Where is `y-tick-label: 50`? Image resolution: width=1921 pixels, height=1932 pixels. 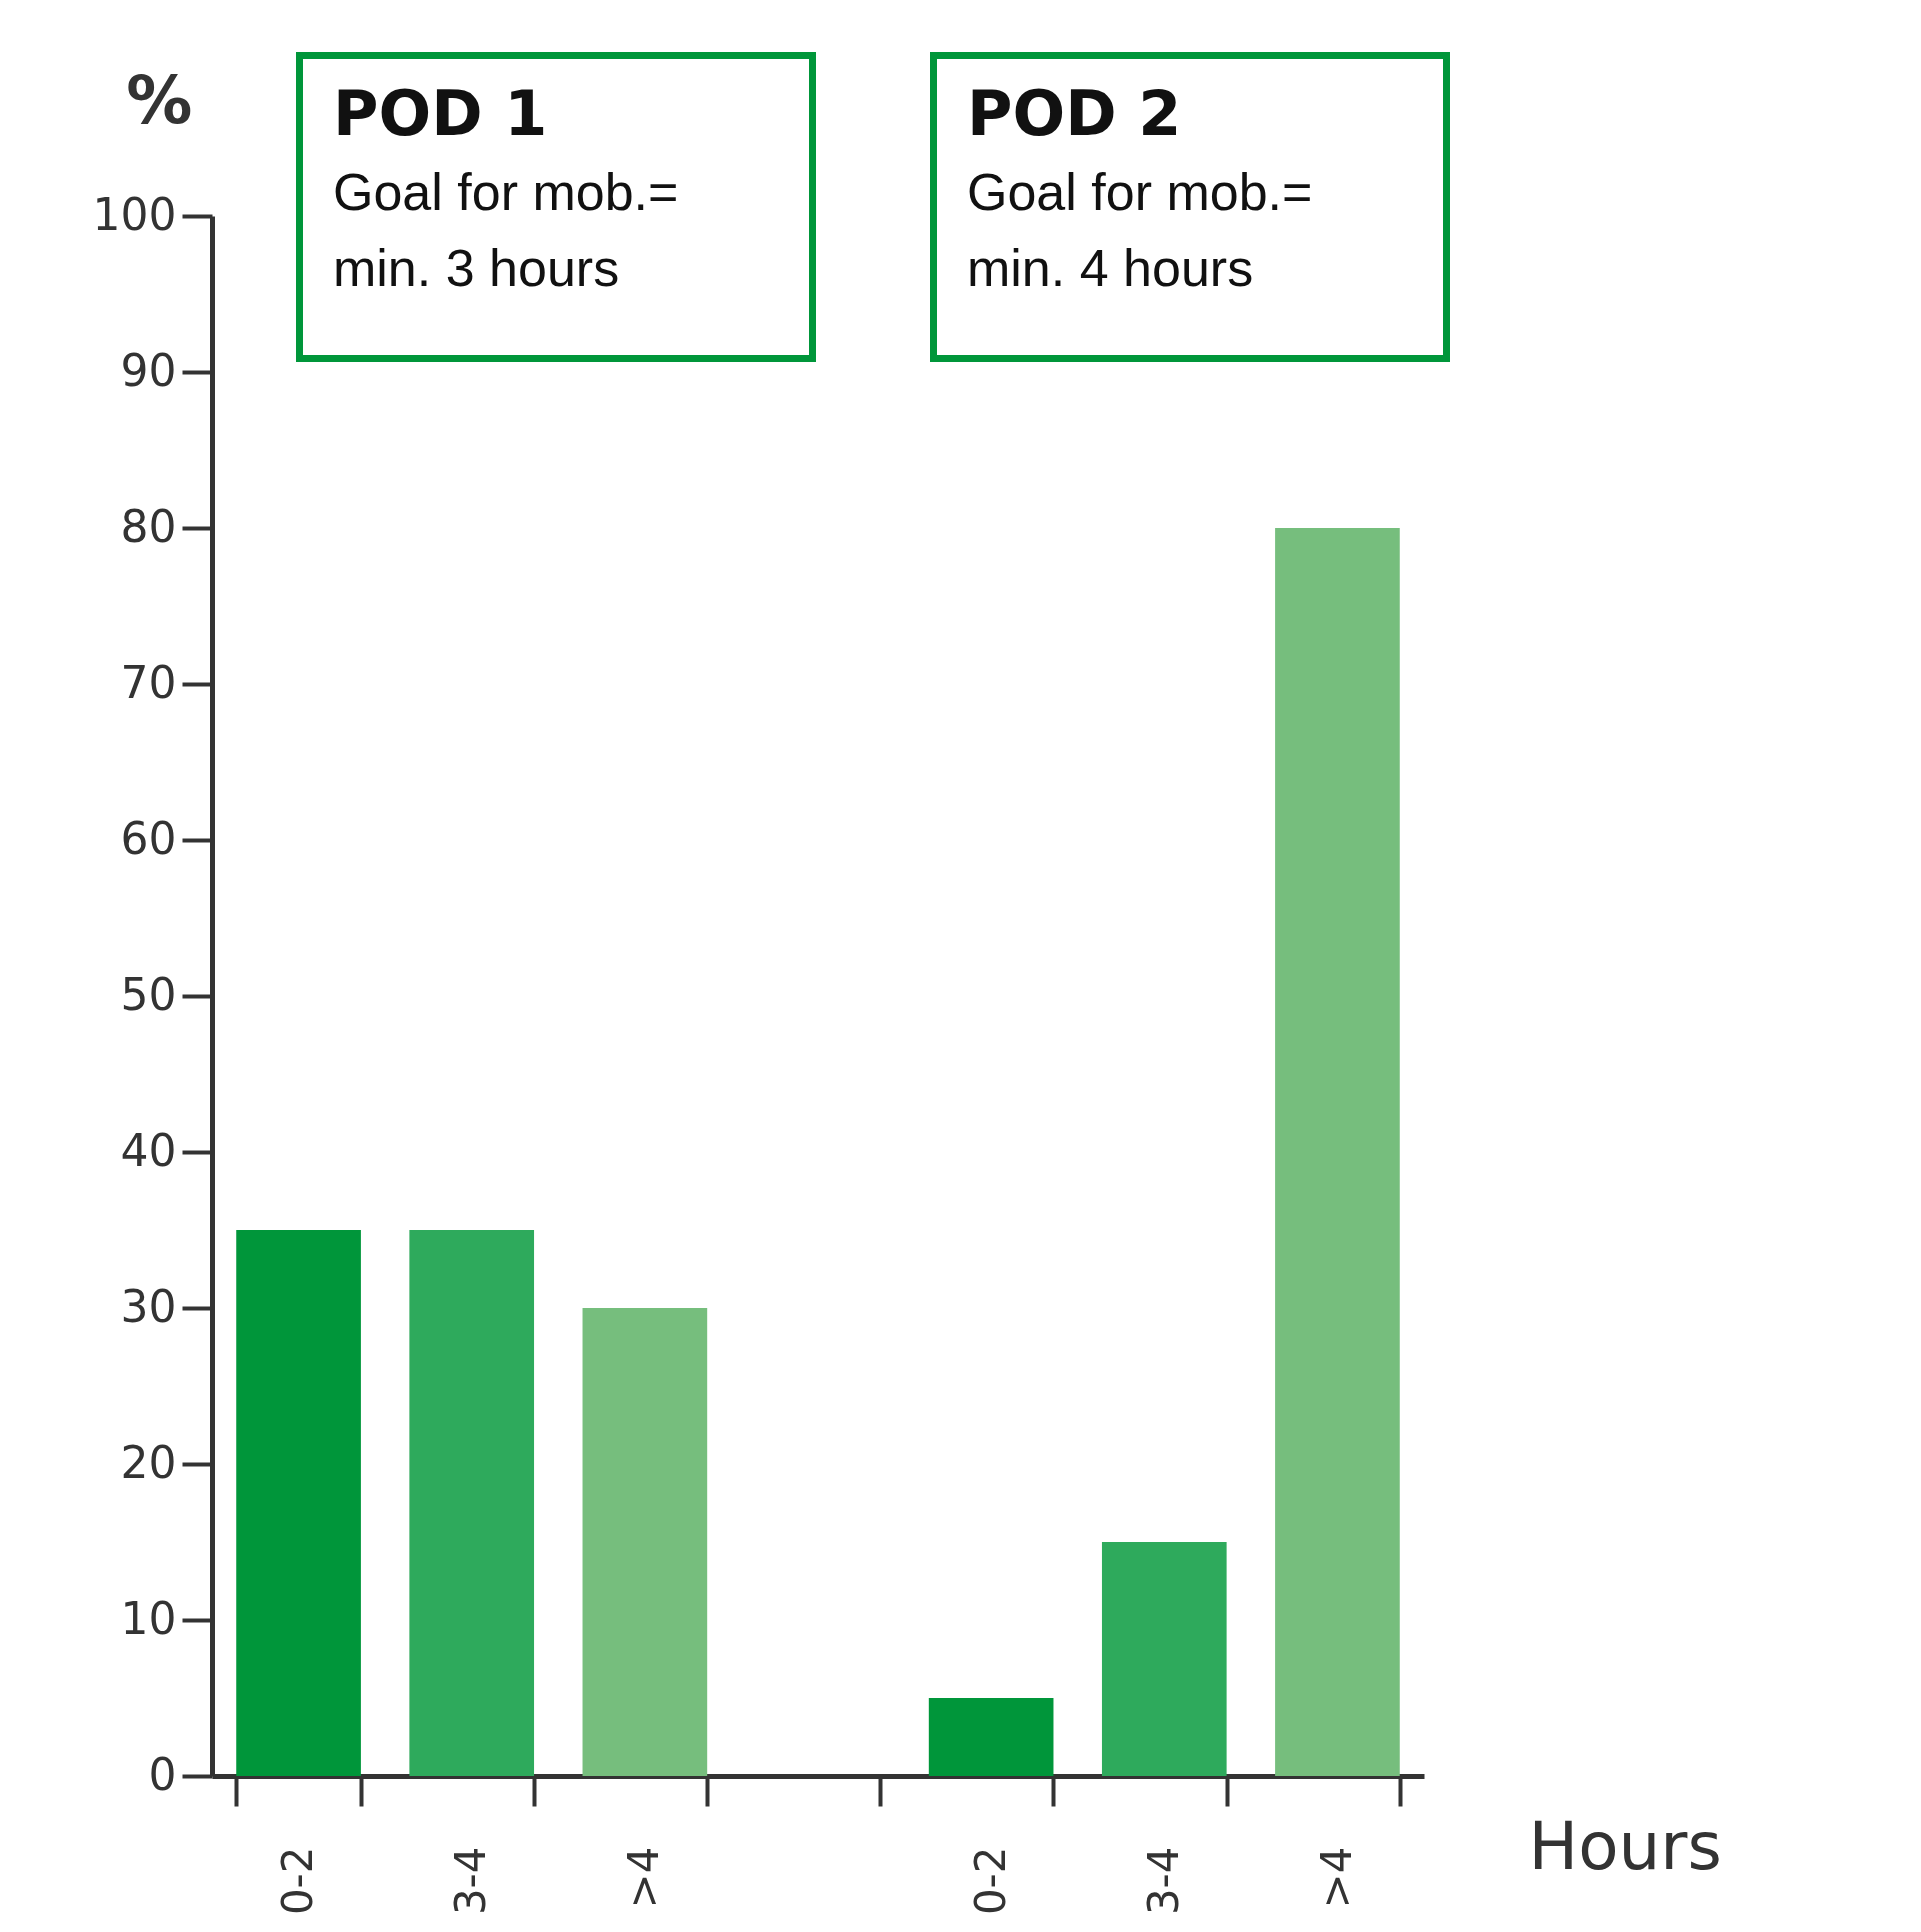 y-tick-label: 50 is located at coordinates (148, 994).